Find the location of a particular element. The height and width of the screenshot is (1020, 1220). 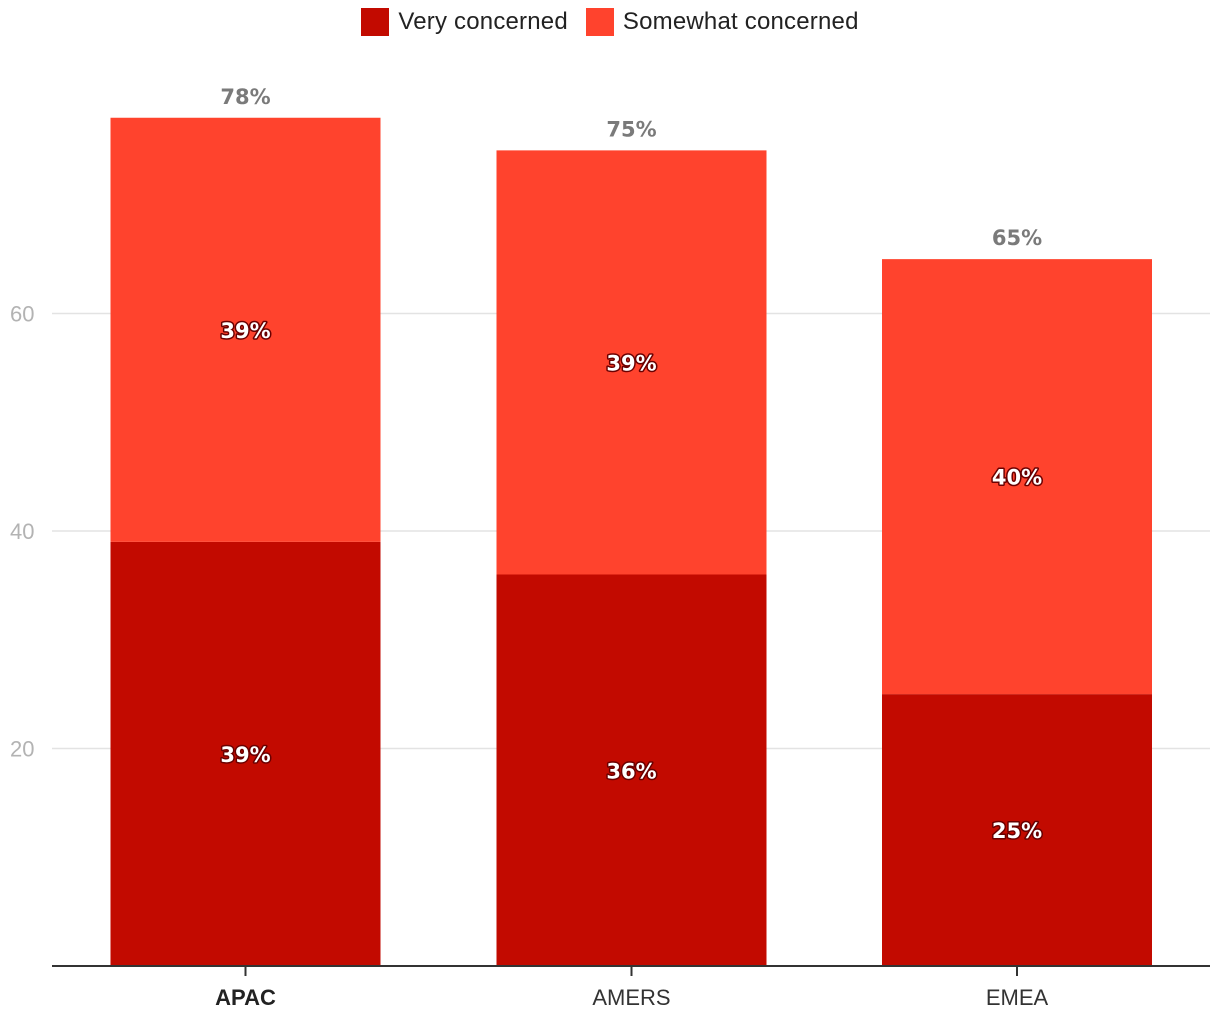

chart-legend: Very concerned Somewhat concerned is located at coordinates (610, 22).